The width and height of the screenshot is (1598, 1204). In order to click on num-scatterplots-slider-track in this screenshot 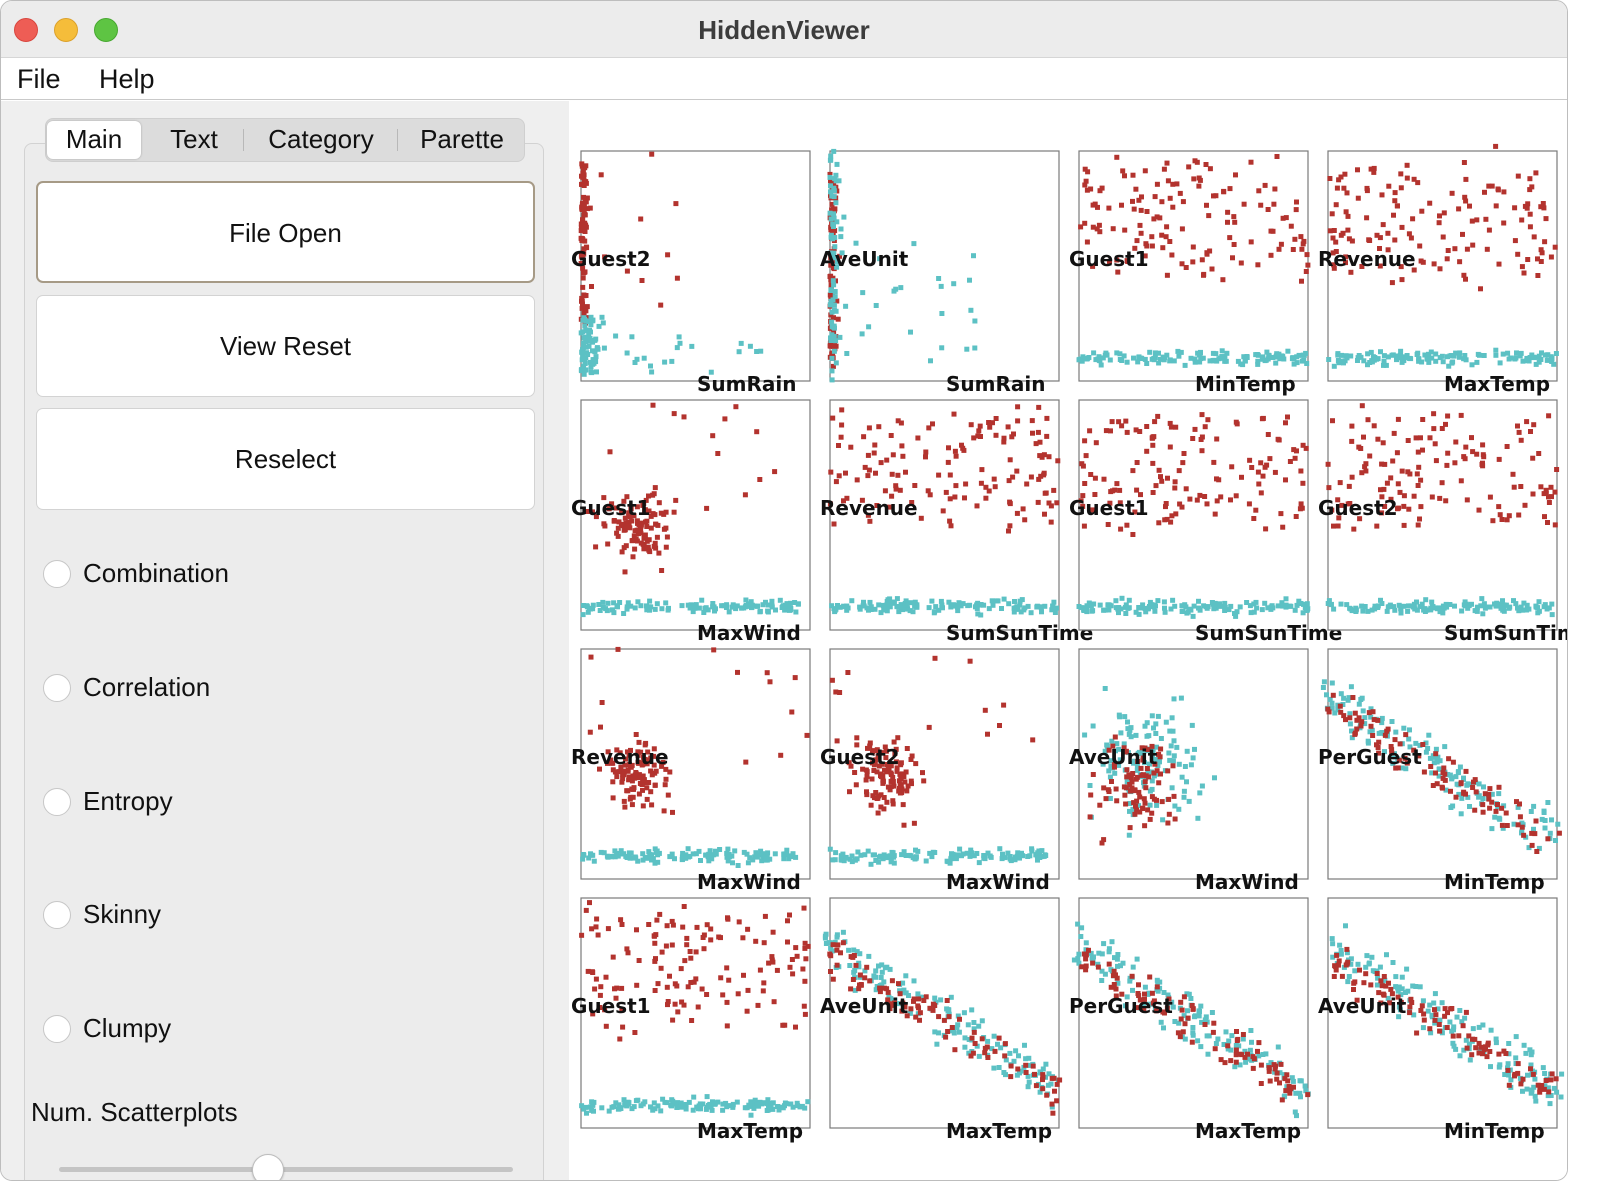, I will do `click(286, 1169)`.